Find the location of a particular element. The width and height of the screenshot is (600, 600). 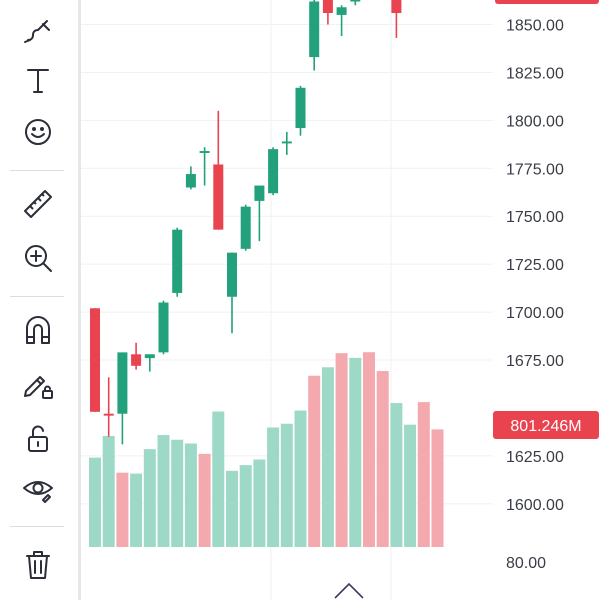

text-icon is located at coordinates (38, 80).